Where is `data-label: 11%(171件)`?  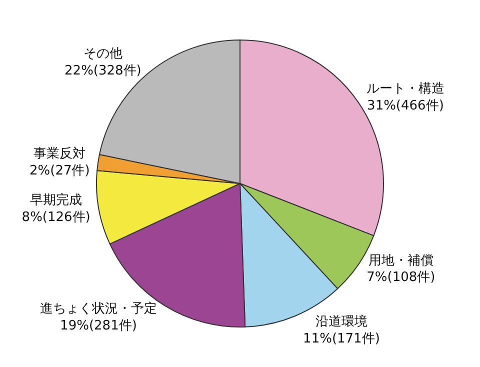 data-label: 11%(171件) is located at coordinates (341, 339).